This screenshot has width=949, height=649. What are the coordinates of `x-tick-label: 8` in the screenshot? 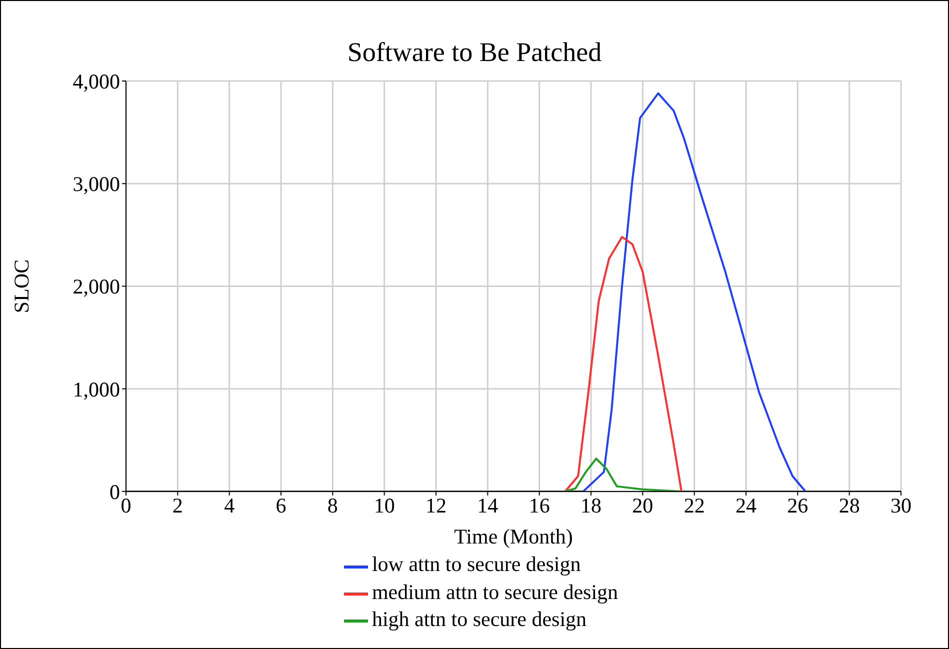 It's located at (332, 505).